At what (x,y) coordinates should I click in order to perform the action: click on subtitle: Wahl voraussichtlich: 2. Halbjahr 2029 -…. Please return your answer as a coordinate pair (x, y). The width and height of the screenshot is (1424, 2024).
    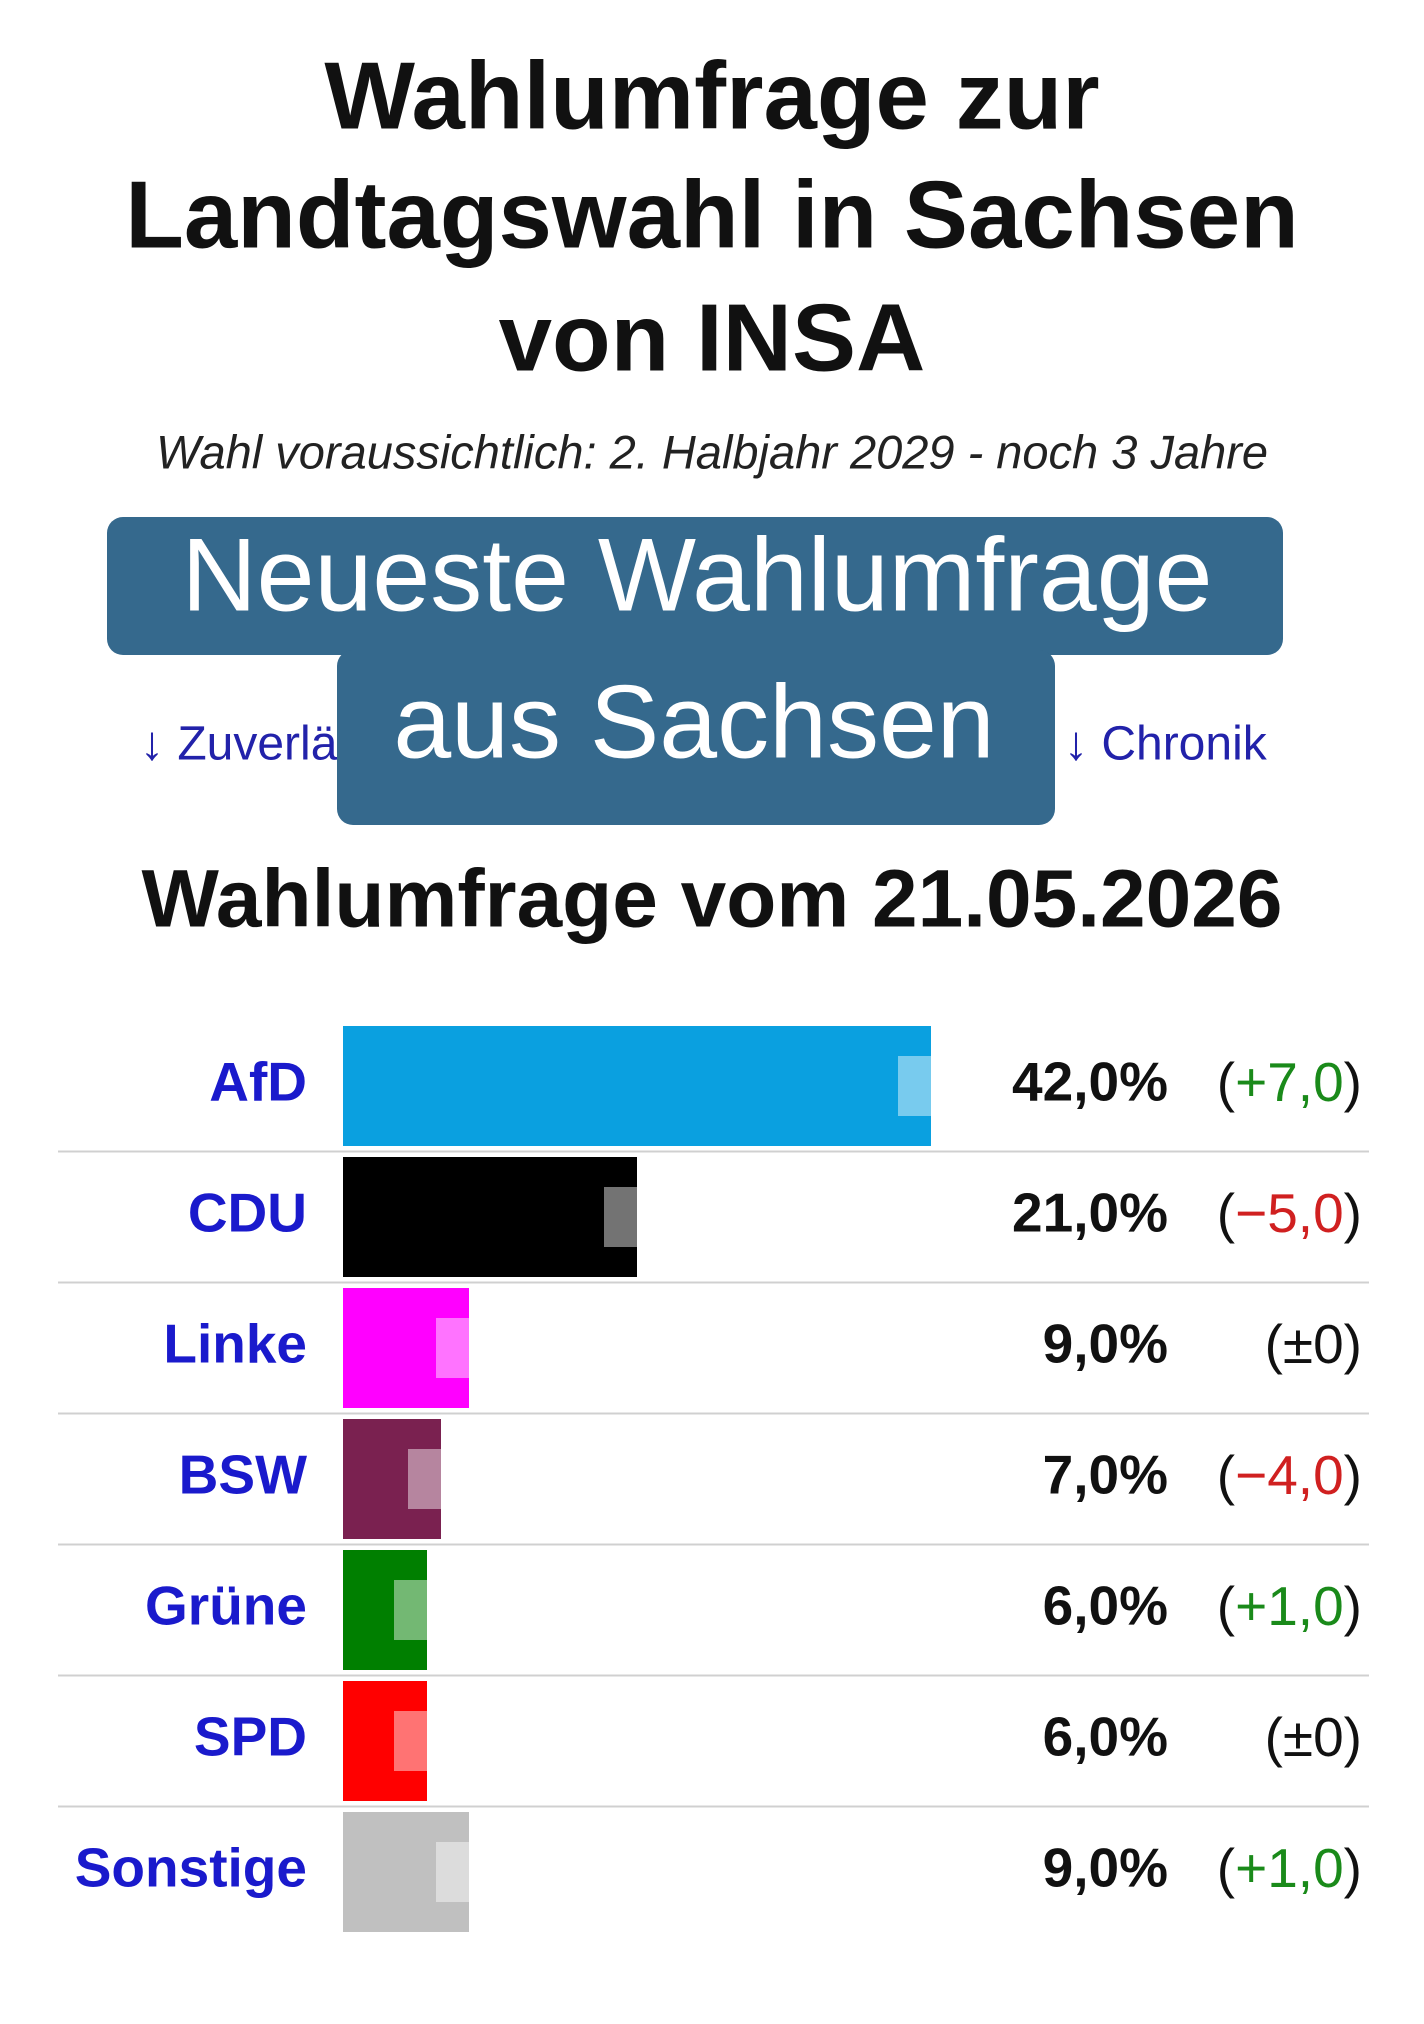
    Looking at the image, I should click on (712, 451).